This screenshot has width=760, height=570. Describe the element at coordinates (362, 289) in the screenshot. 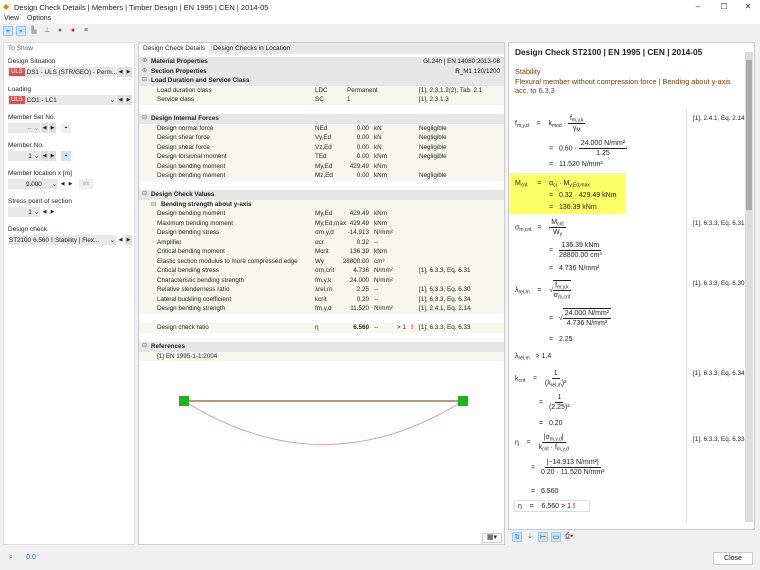

I see `row-value: 2.25` at that location.